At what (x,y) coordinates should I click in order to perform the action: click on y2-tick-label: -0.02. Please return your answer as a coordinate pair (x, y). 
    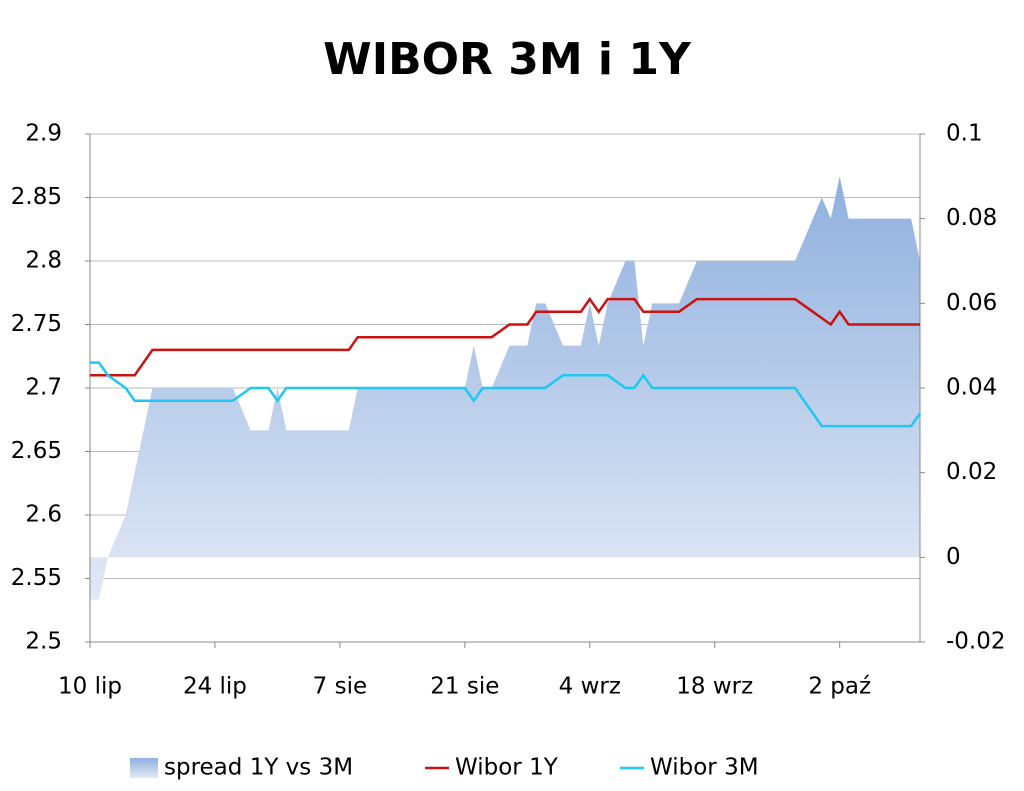
    Looking at the image, I should click on (976, 642).